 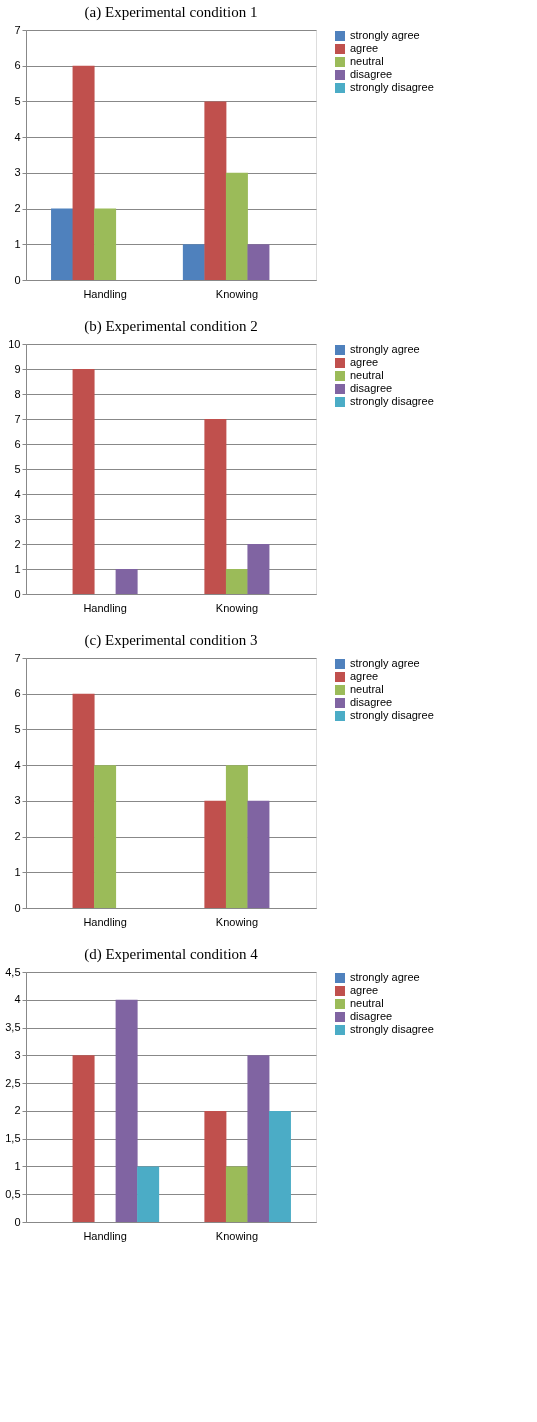 What do you see at coordinates (171, 640) in the screenshot?
I see `chart-title: (c) Experimental condition 3` at bounding box center [171, 640].